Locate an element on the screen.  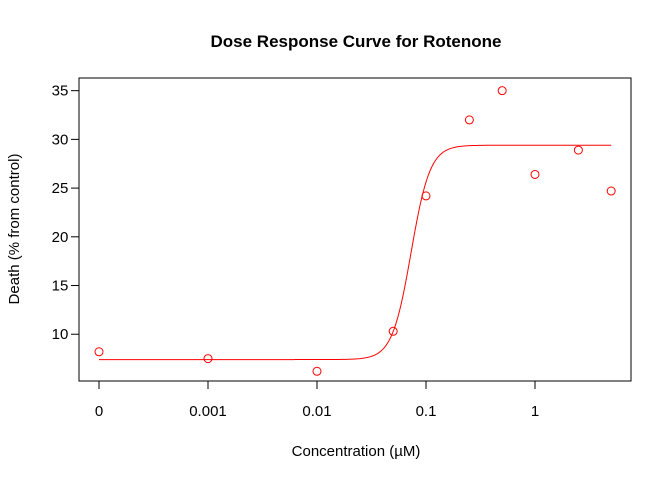
x-tick-label: 0.001 is located at coordinates (208, 411).